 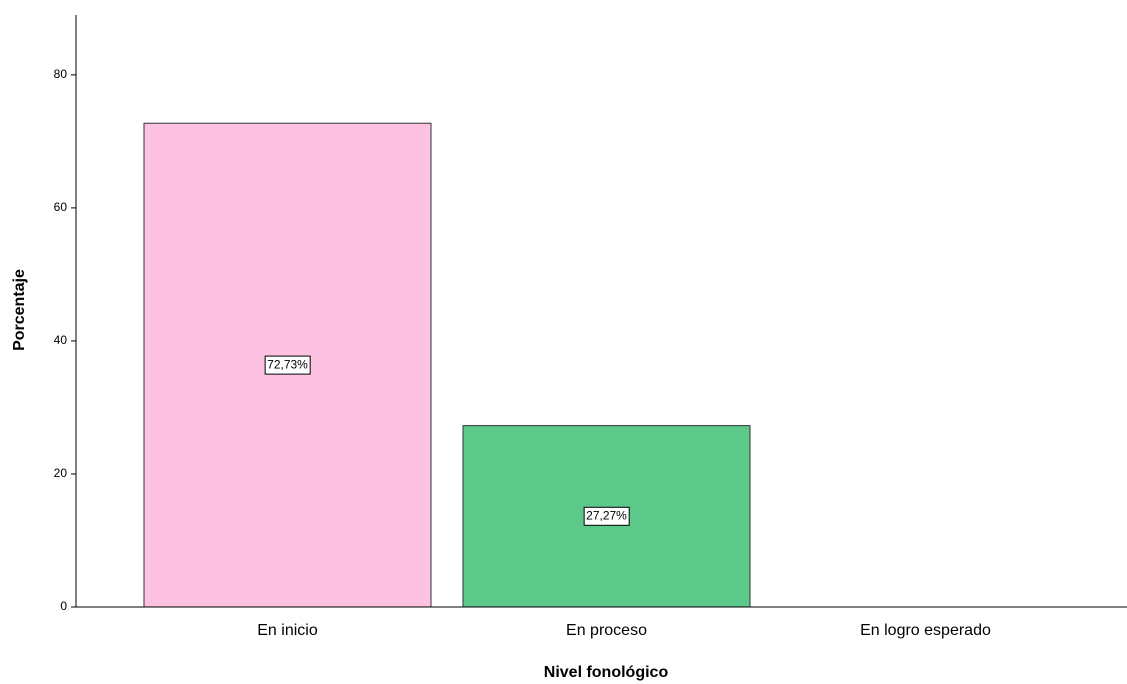 I want to click on data-label: 72,73%, so click(x=287, y=364).